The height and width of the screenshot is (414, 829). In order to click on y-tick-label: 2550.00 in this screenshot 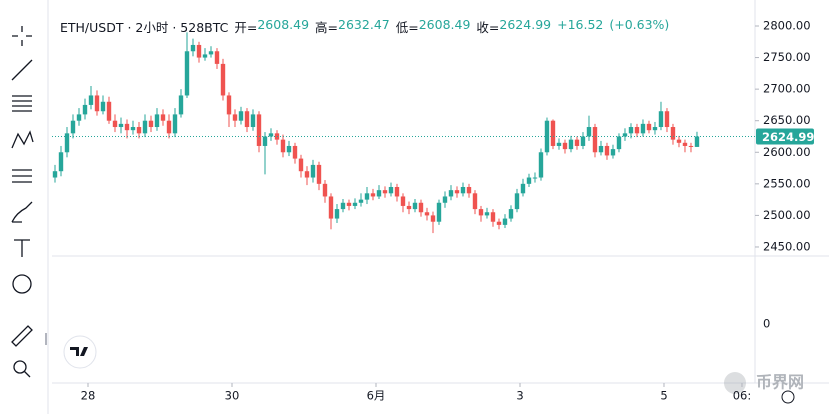, I will do `click(787, 183)`.